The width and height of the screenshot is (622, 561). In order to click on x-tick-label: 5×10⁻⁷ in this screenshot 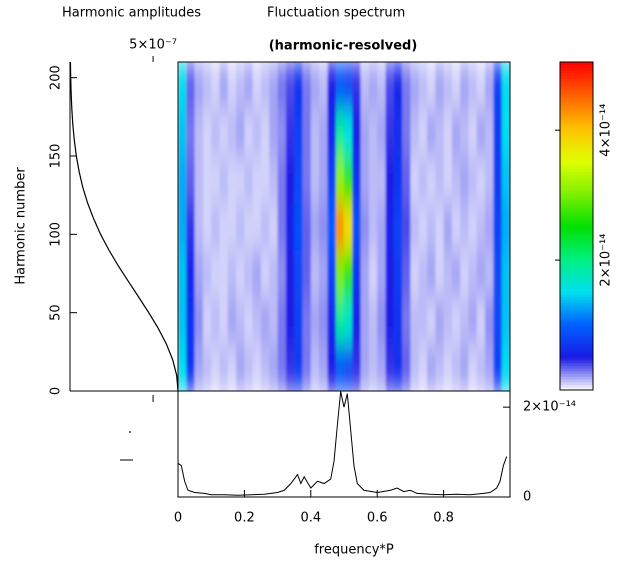, I will do `click(153, 45)`.